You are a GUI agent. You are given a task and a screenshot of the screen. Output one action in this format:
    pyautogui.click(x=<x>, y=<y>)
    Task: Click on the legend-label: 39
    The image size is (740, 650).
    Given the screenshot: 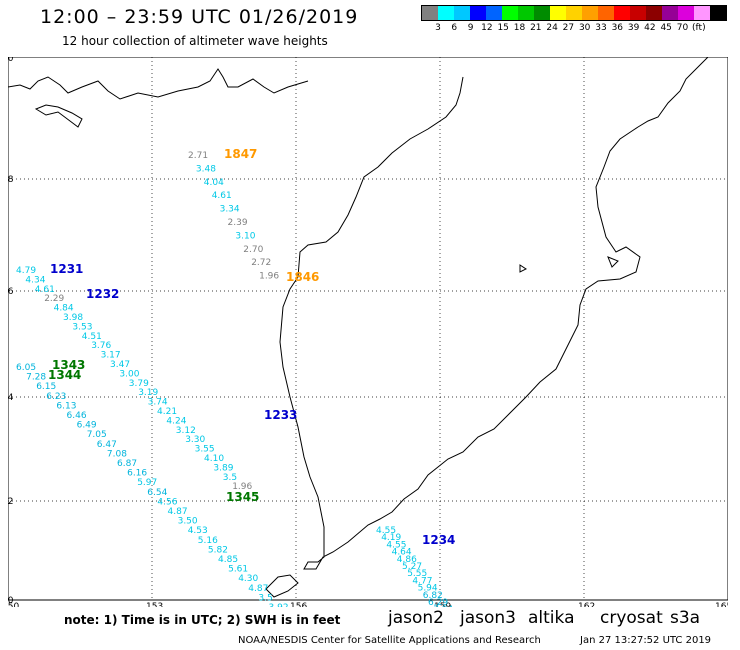 What is the action you would take?
    pyautogui.click(x=633, y=28)
    